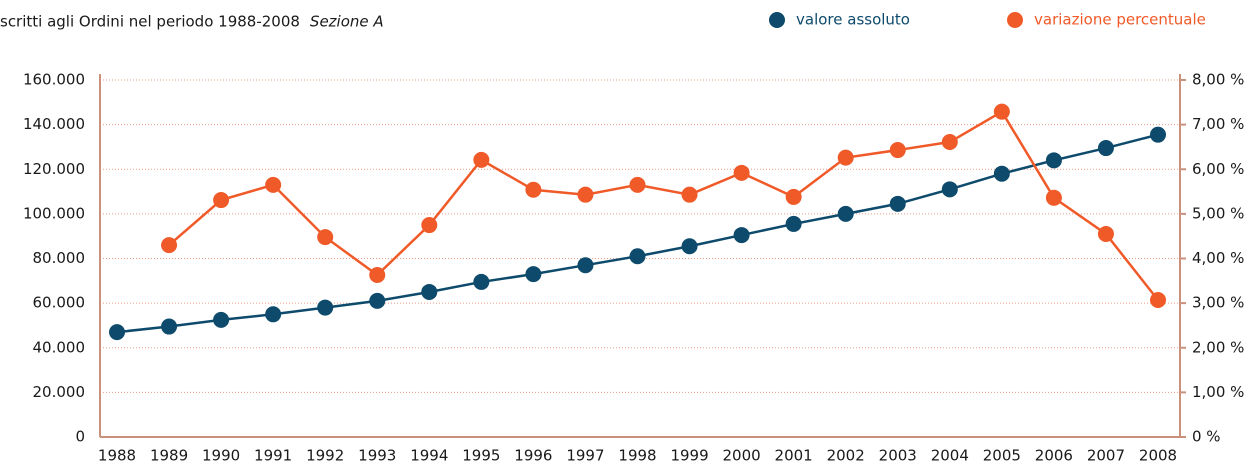 This screenshot has height=467, width=1260. I want to click on x-tick-label: 1995, so click(481, 456).